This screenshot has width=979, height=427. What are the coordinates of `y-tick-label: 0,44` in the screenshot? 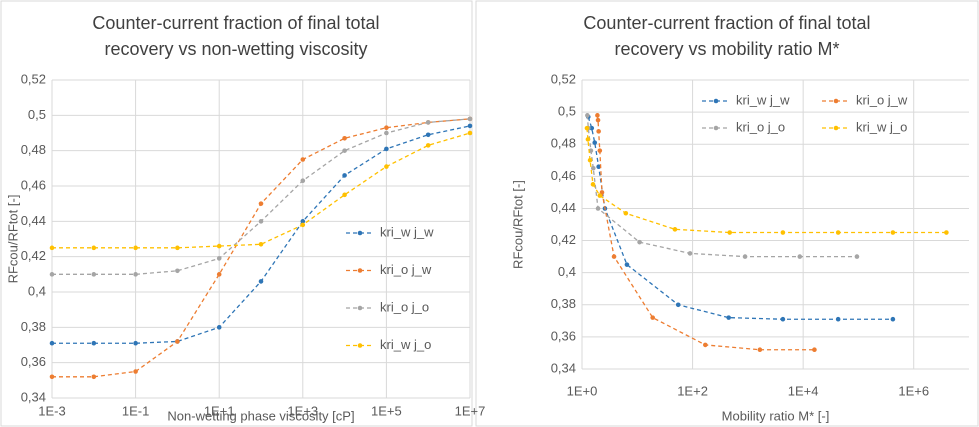 It's located at (563, 207).